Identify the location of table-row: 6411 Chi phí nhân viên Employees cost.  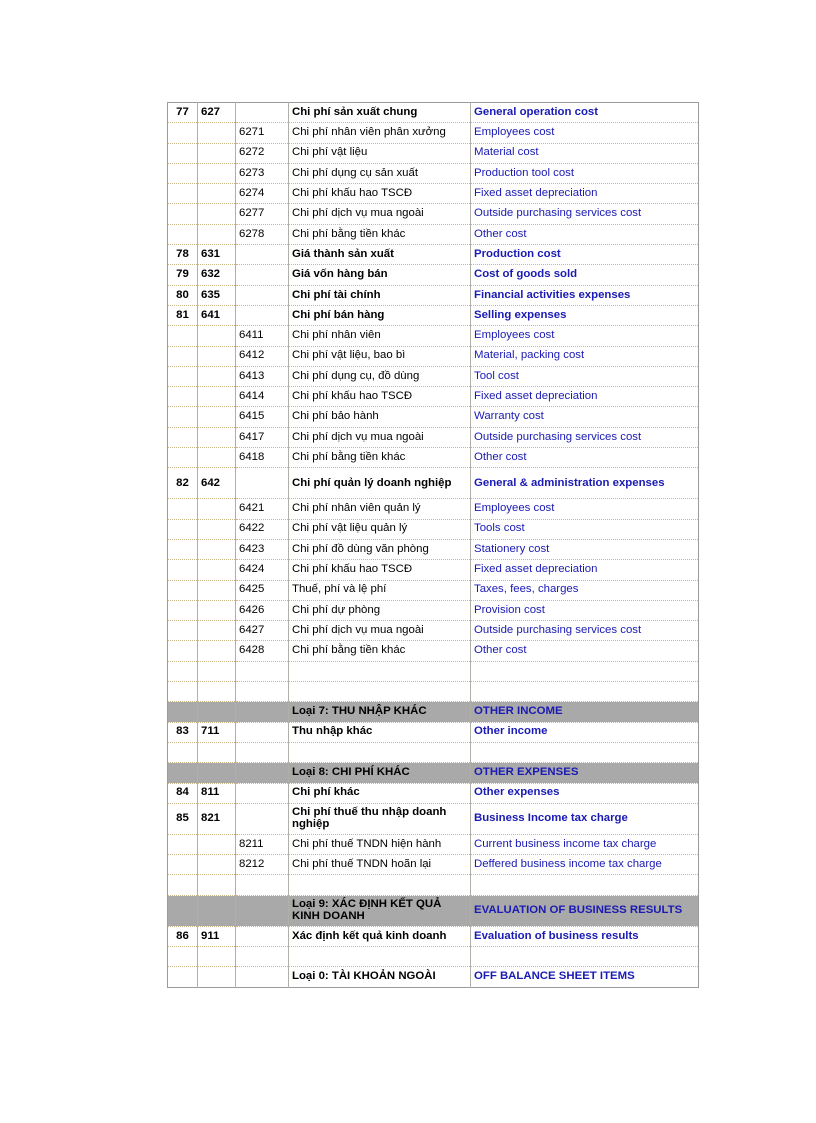
(433, 336).